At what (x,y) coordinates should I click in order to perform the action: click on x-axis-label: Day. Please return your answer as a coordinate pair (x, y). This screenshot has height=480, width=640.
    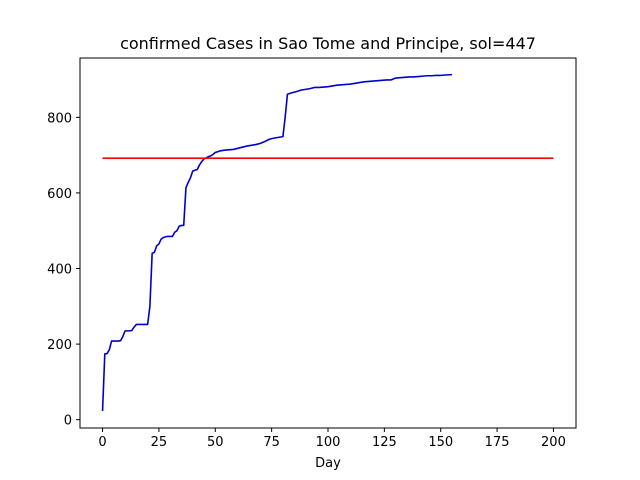
    Looking at the image, I should click on (328, 463).